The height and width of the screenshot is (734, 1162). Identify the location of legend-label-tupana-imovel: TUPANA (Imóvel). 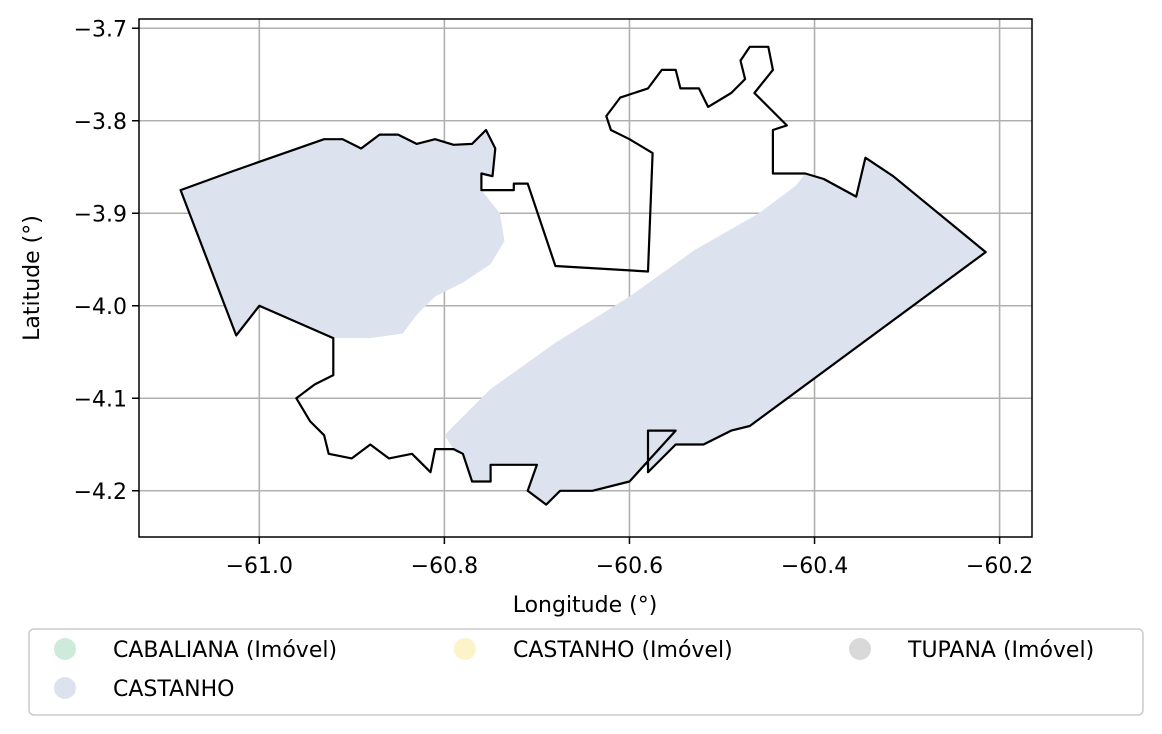
(1000, 650).